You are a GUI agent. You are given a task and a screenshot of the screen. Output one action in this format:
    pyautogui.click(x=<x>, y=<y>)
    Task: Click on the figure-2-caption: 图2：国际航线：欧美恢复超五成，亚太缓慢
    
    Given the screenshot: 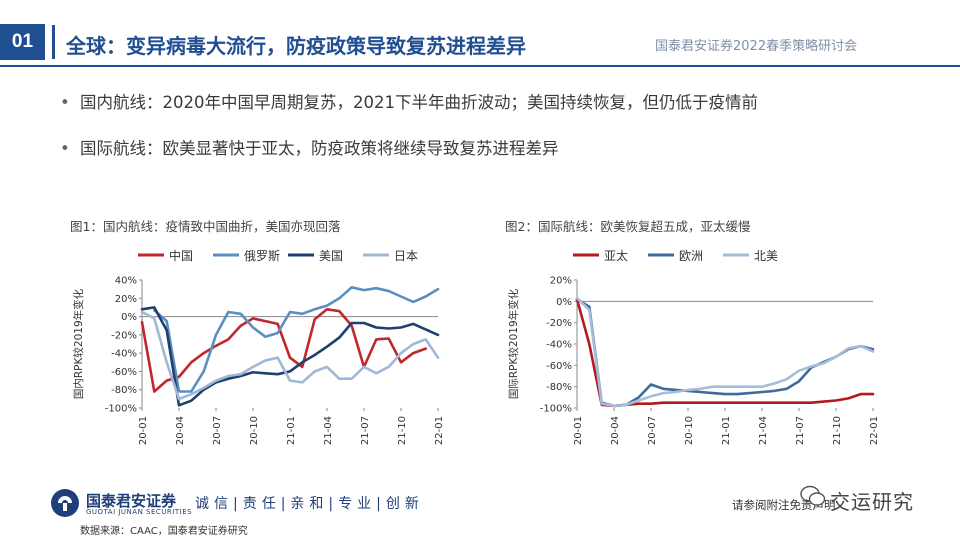 What is the action you would take?
    pyautogui.click(x=628, y=226)
    